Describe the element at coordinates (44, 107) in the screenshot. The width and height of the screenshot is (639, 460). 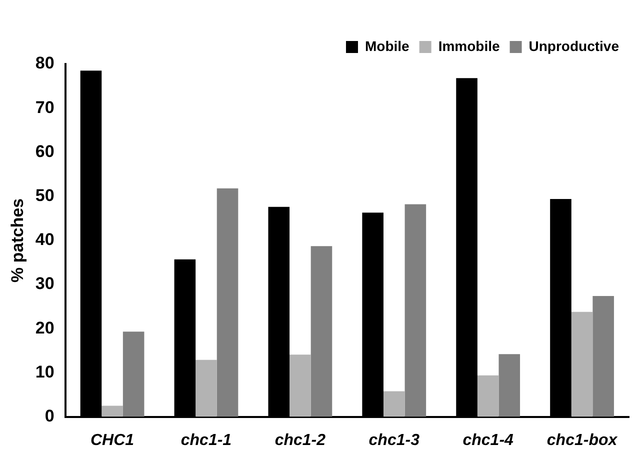
I see `y-tick-label: 70` at that location.